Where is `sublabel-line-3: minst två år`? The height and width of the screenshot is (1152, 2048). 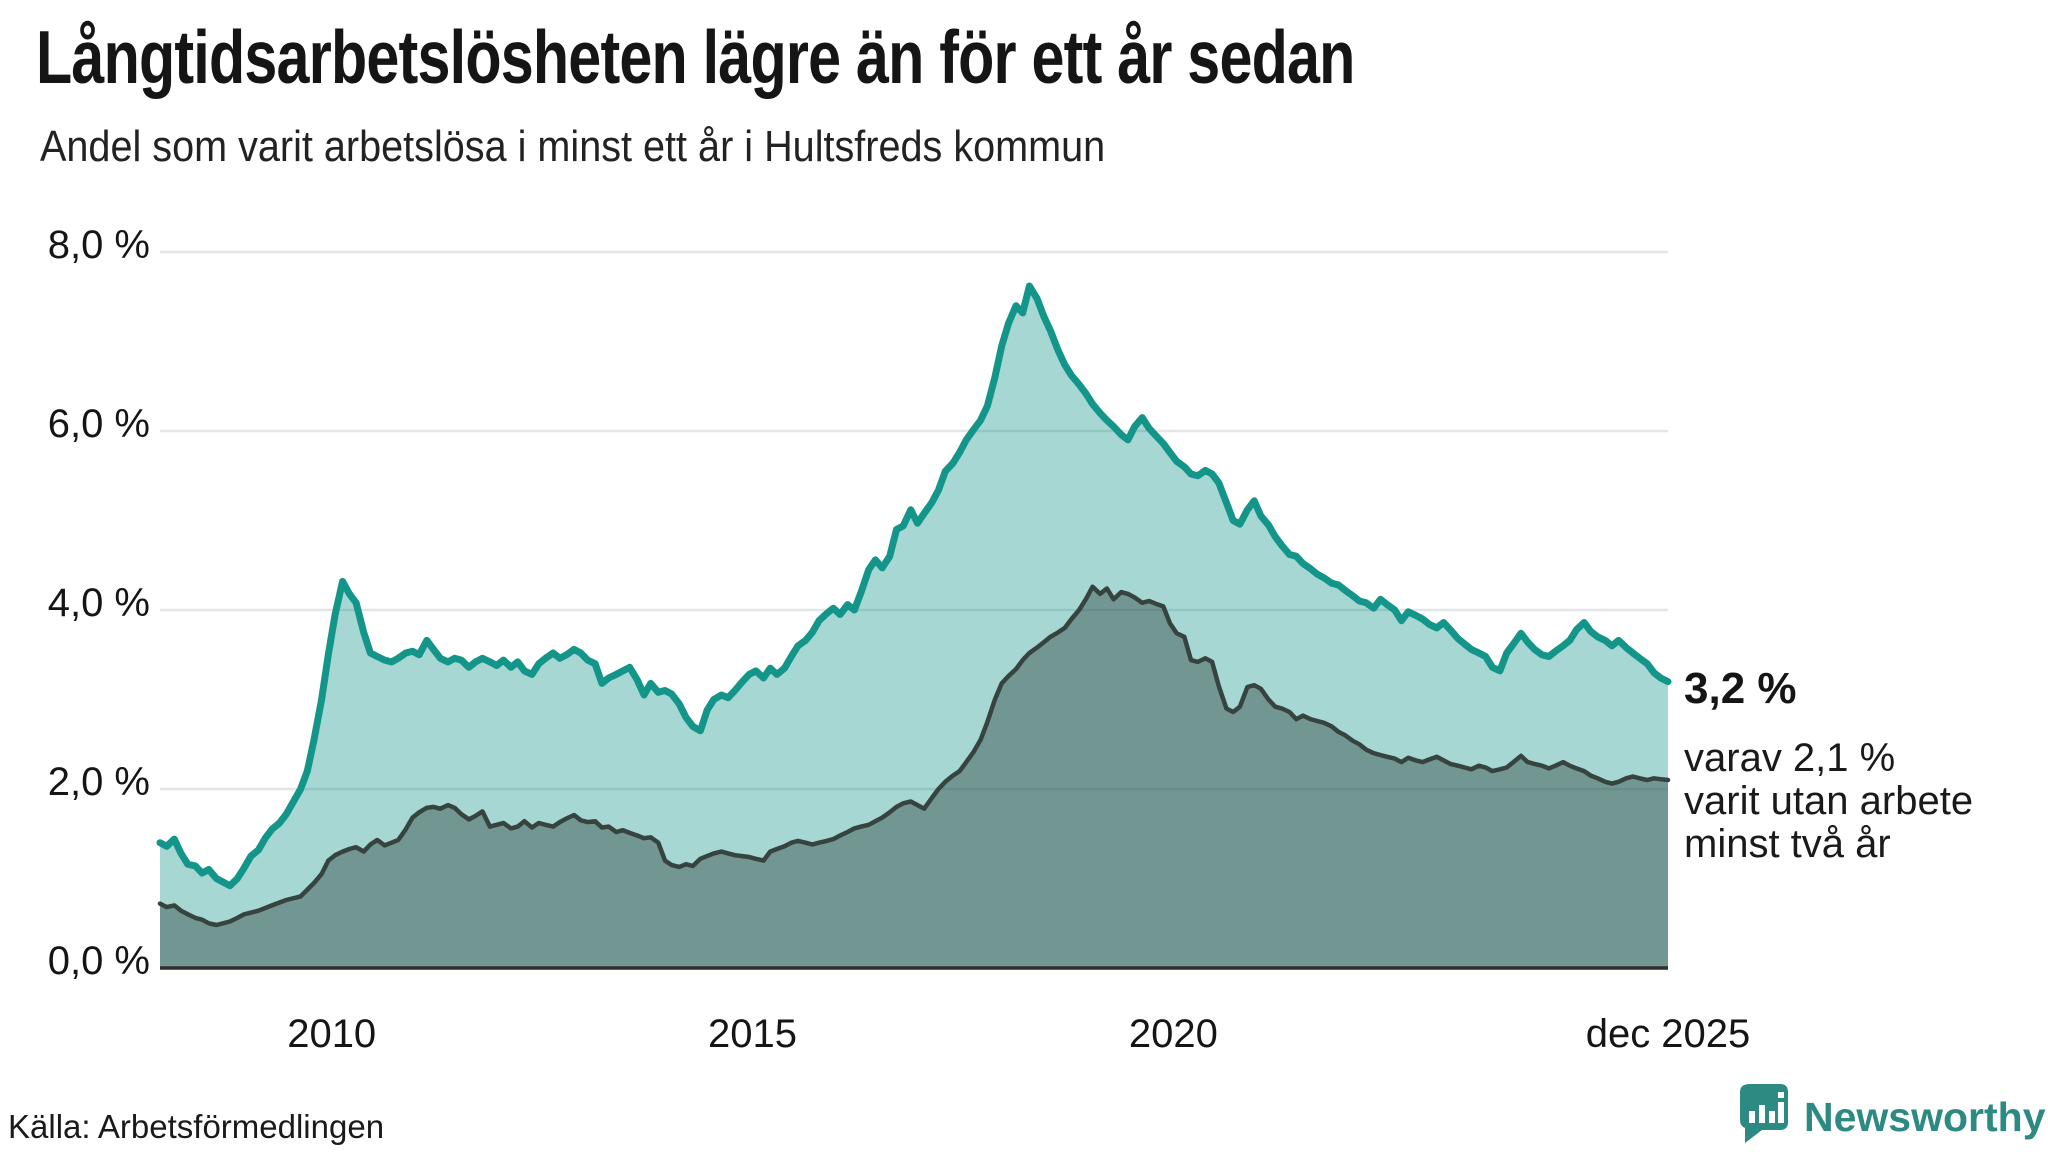
sublabel-line-3: minst två år is located at coordinates (1787, 844).